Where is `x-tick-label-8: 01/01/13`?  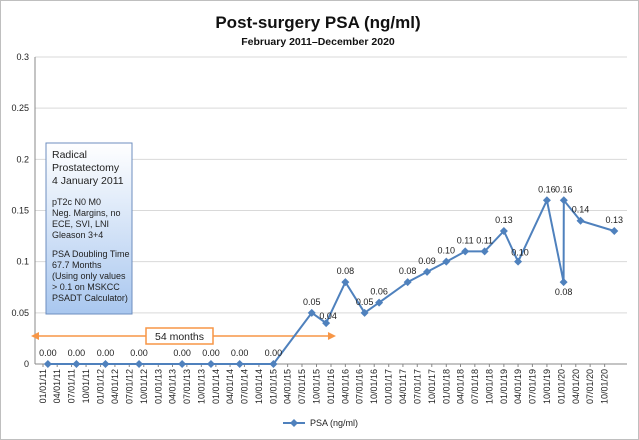
x-tick-label-8: 01/01/13 is located at coordinates (158, 386).